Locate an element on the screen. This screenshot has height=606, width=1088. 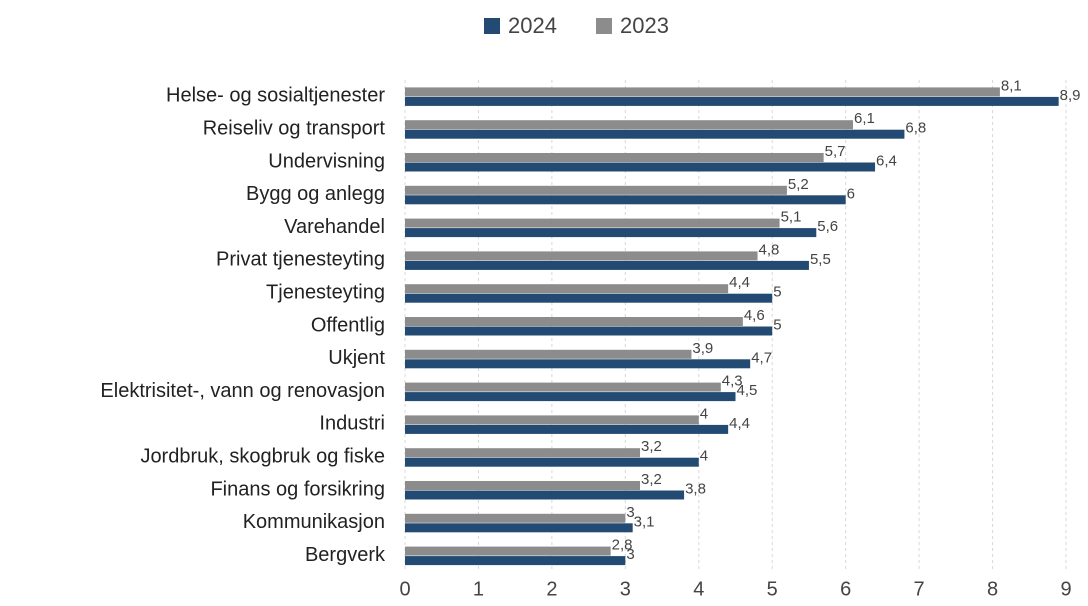
value-label: 6,8 is located at coordinates (915, 128).